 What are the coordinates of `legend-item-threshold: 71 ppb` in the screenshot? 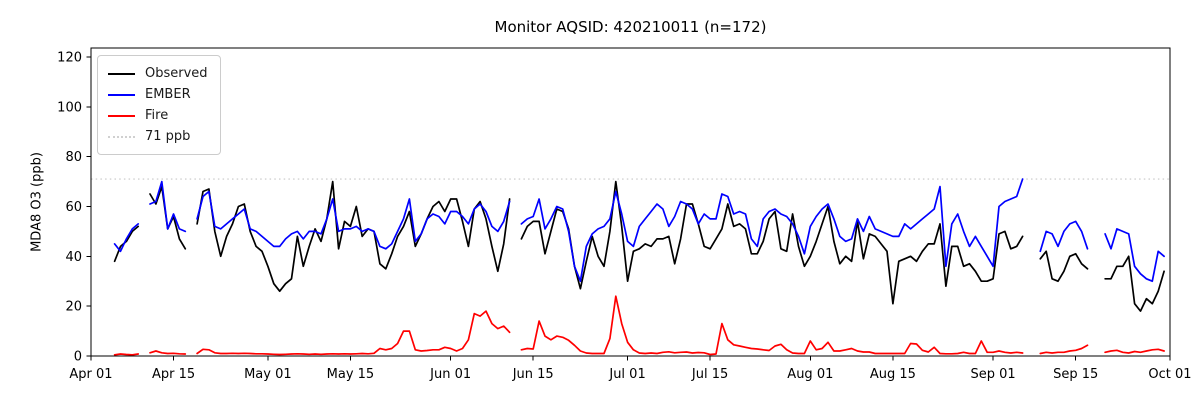 It's located at (158, 136).